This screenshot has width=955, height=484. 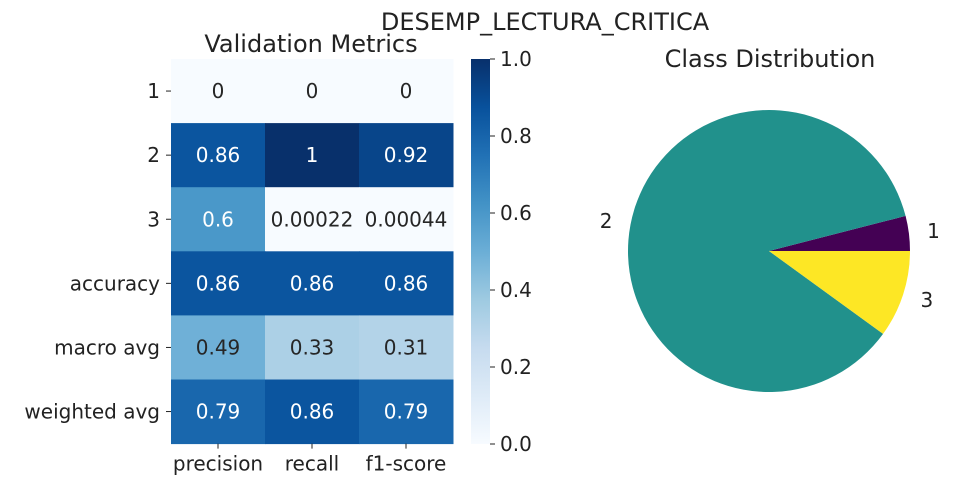 What do you see at coordinates (927, 300) in the screenshot?
I see `pie-slice-label: 3` at bounding box center [927, 300].